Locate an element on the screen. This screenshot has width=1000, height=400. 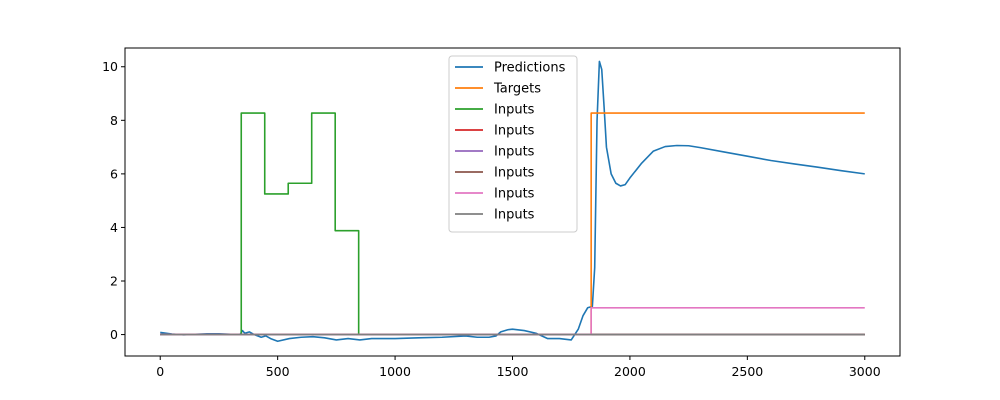
x-tick-label-0: 0 is located at coordinates (160, 371).